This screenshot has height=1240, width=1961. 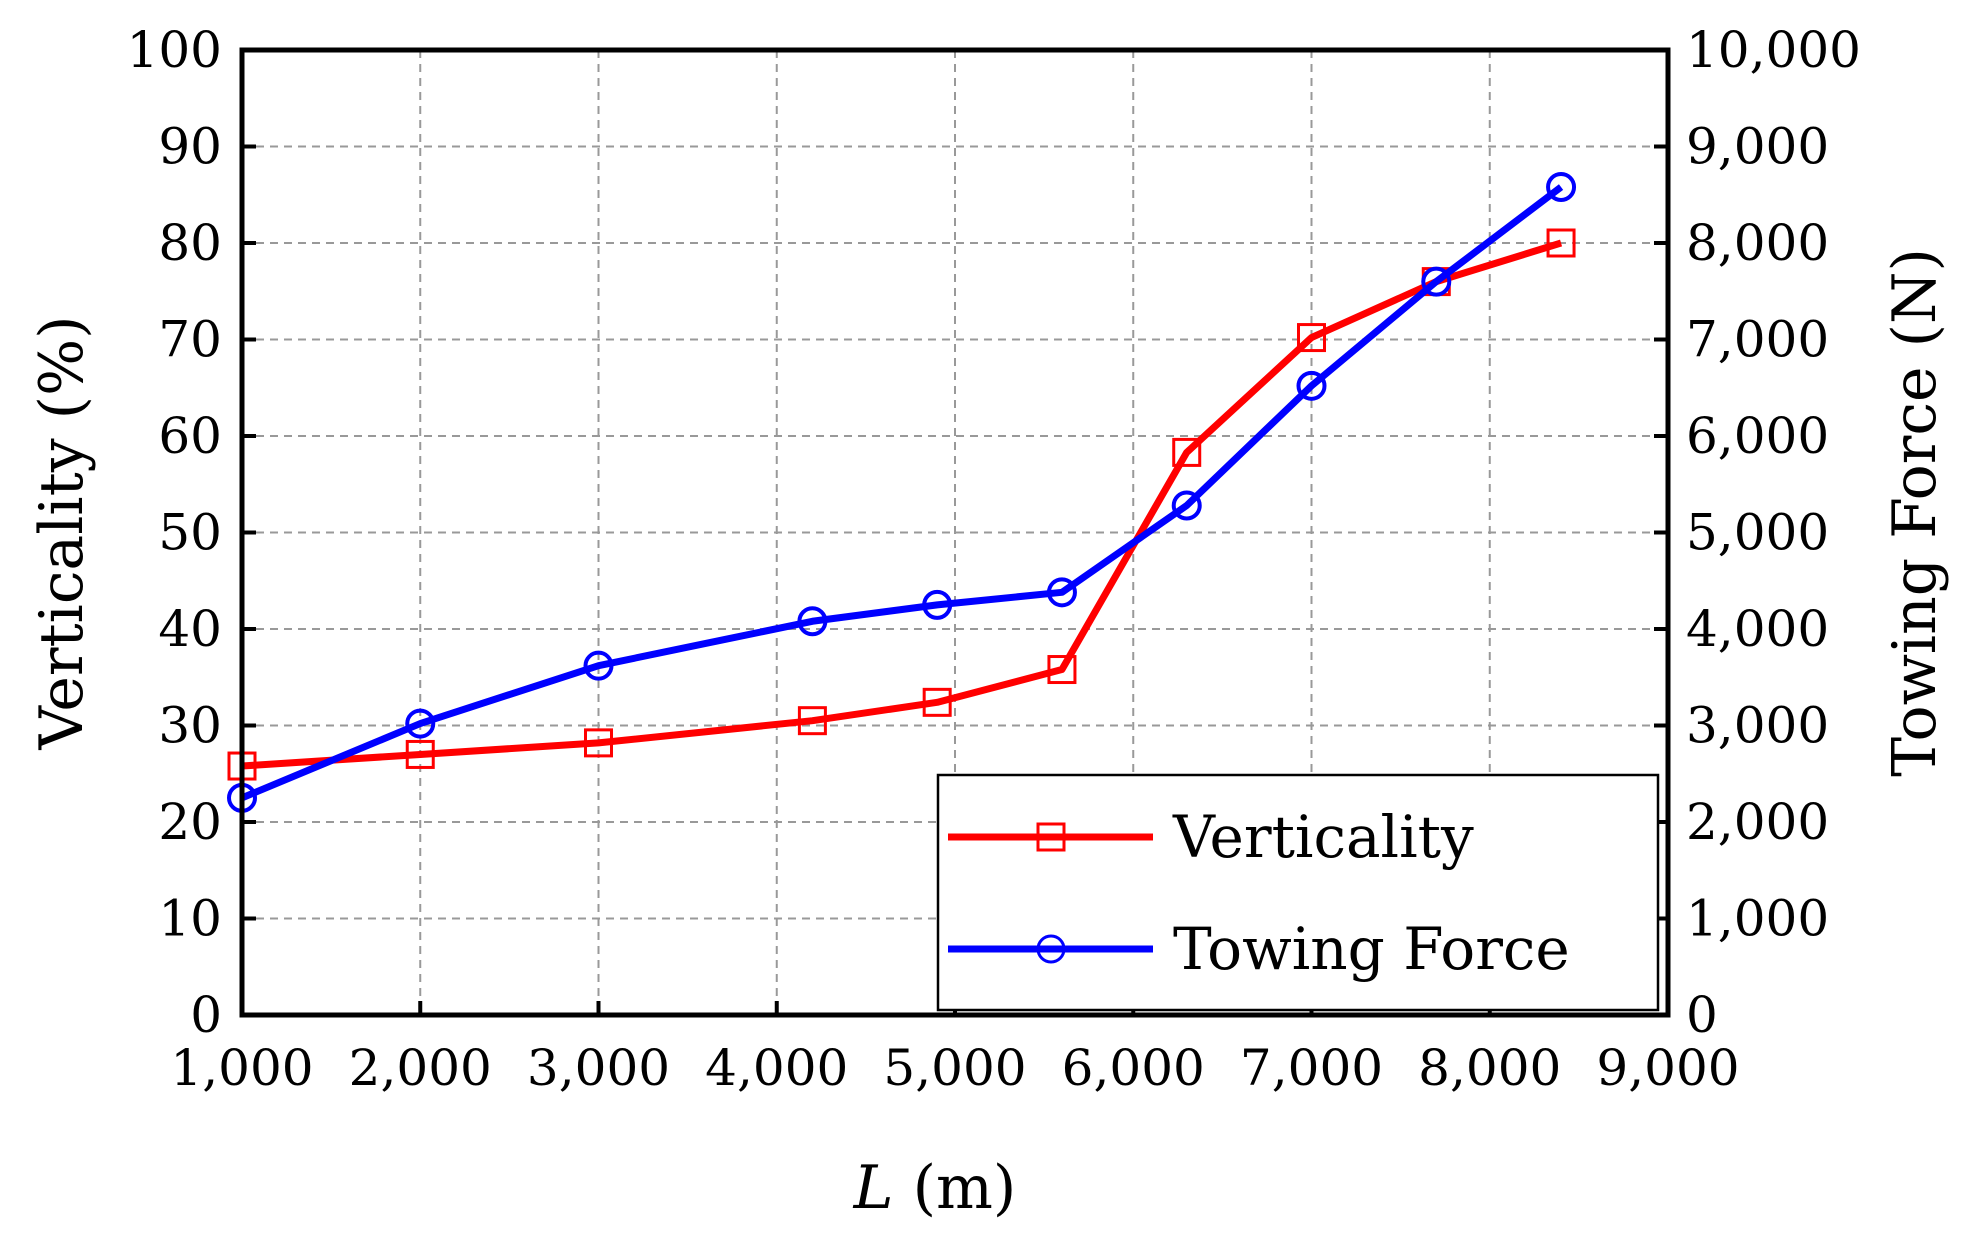 I want to click on y2-tick-label: 7,000, so click(x=1757, y=340).